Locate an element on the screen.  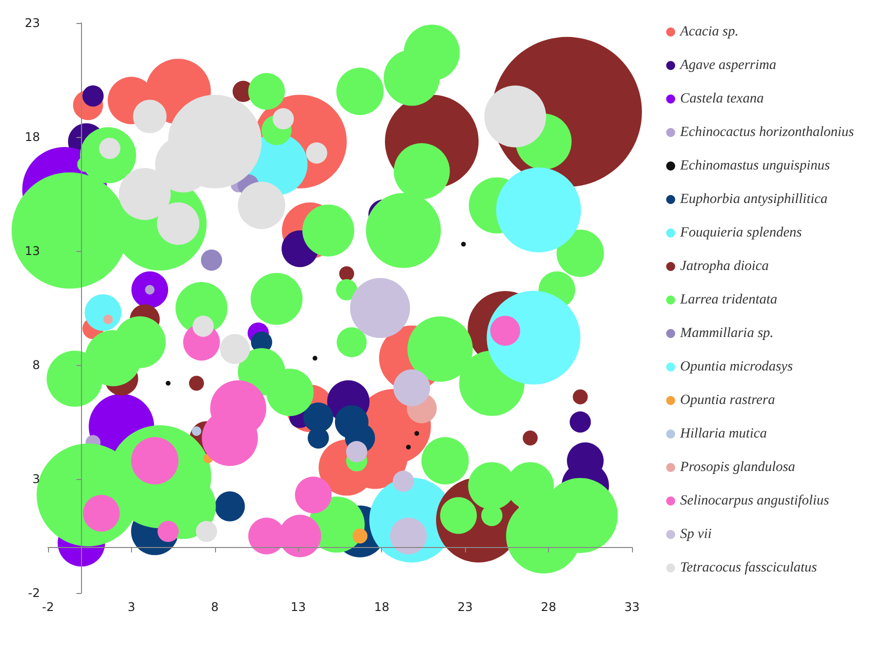
legend-label: Mammillaria sp. is located at coordinates (726, 333).